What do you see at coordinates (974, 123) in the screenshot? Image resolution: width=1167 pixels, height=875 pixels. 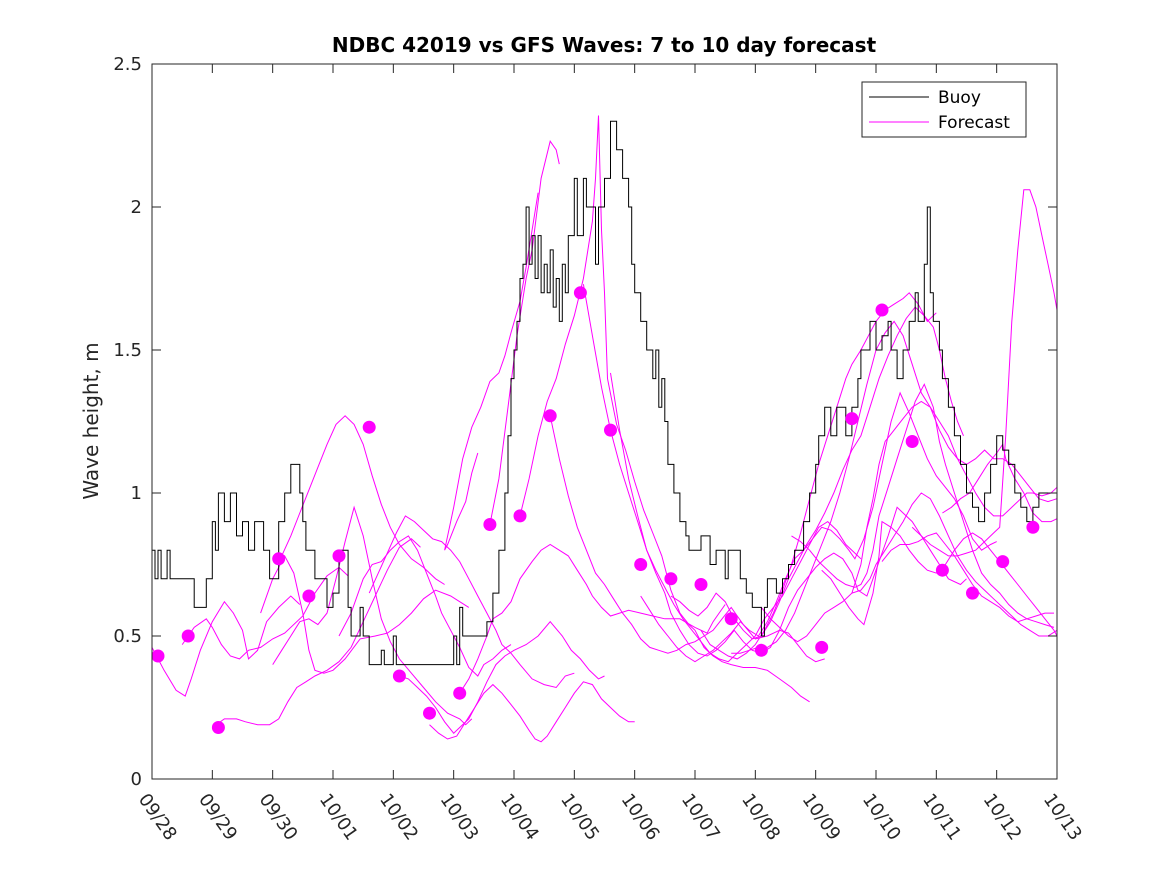 I see `legend-forecast-label: Forecast` at bounding box center [974, 123].